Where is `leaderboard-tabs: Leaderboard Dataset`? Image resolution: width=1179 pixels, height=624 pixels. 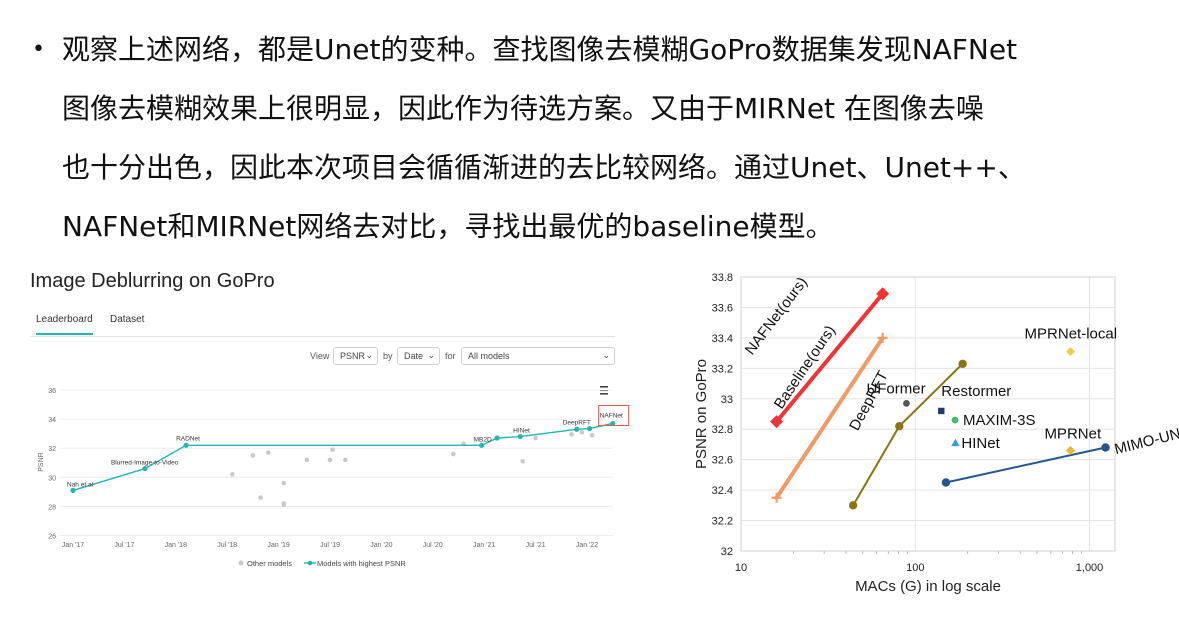
leaderboard-tabs: Leaderboard Dataset is located at coordinates (322, 324).